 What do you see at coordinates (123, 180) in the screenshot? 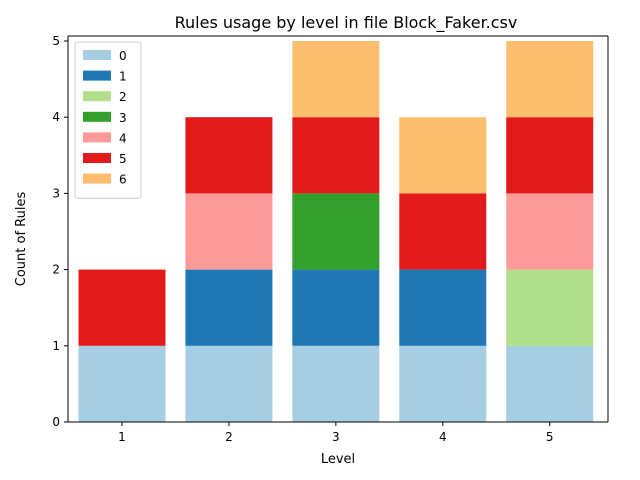
I see `legend-label-6: 6` at bounding box center [123, 180].